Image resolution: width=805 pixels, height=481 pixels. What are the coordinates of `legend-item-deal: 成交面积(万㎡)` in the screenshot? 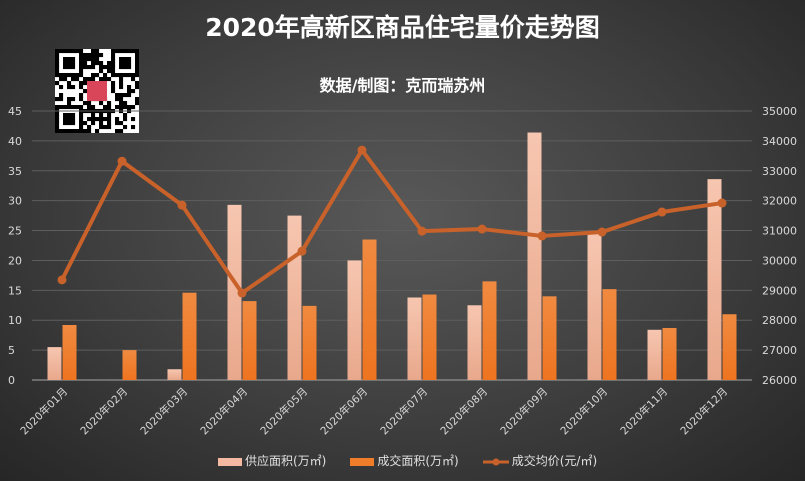 It's located at (404, 460).